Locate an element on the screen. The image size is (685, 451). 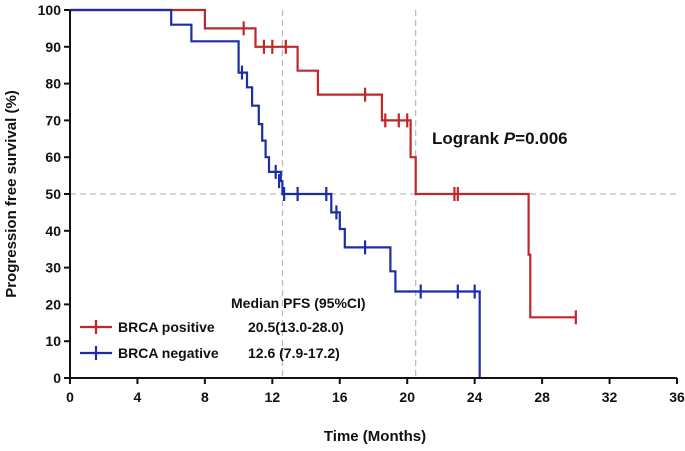
y-tick-label: 30 is located at coordinates (53, 268).